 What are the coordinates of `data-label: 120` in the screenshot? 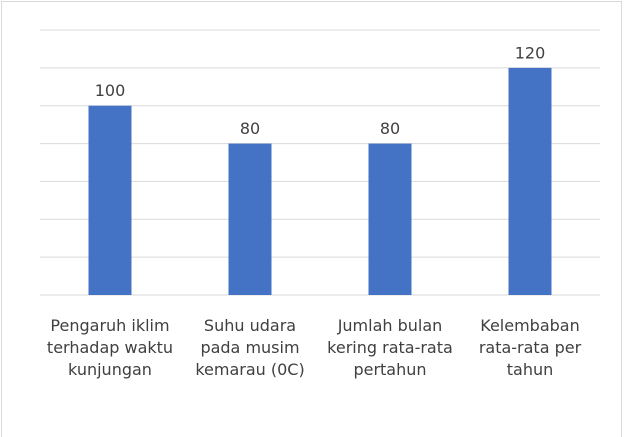 It's located at (530, 52).